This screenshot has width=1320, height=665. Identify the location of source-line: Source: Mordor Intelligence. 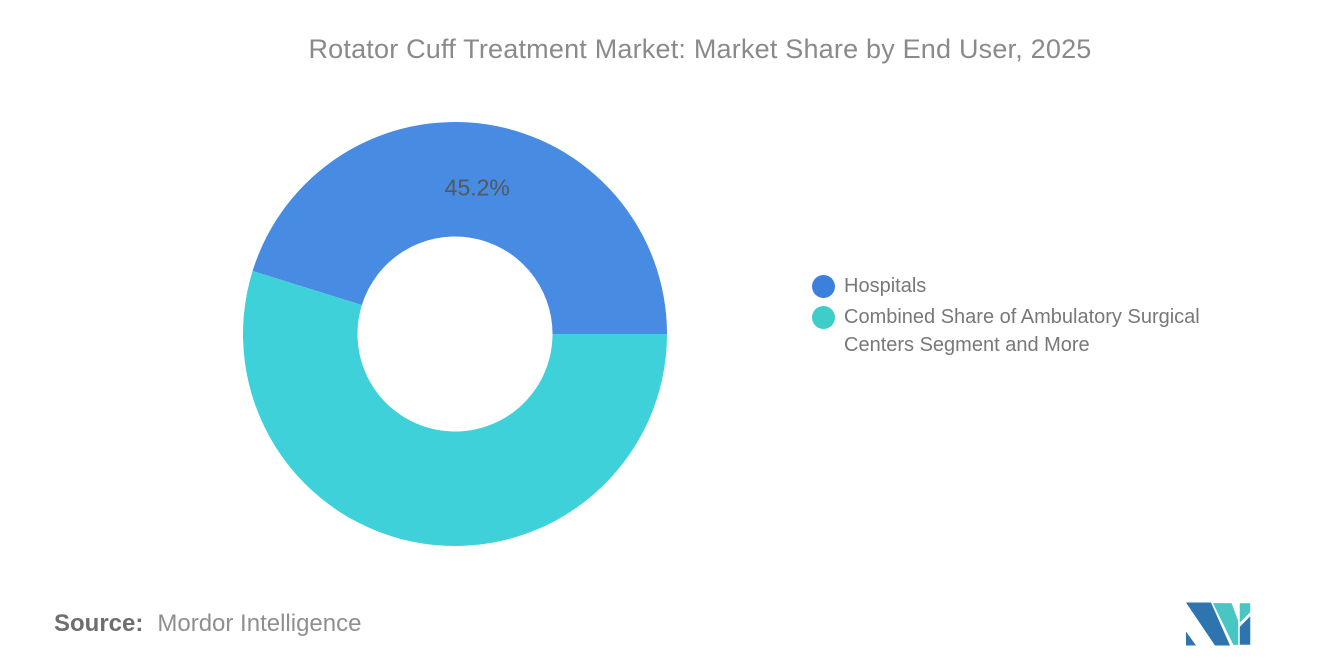
(207, 624).